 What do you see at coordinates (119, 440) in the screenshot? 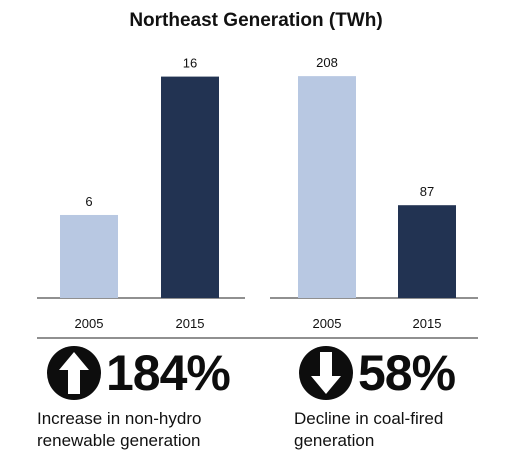
I see `caption-line: renewable generation` at bounding box center [119, 440].